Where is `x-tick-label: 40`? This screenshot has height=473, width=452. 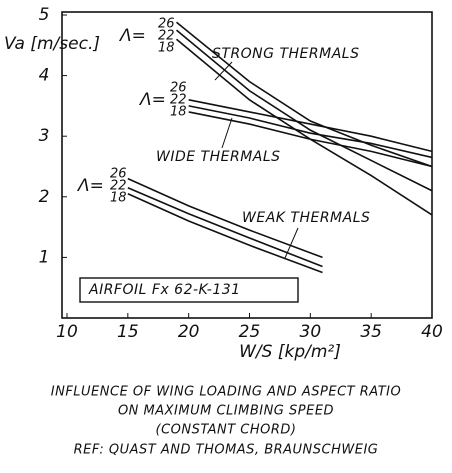
x-tick-label: 40 is located at coordinates (432, 332).